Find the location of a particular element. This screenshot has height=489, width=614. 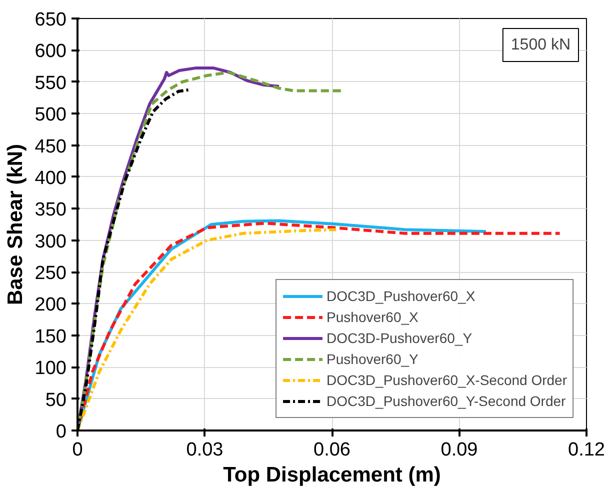

y-tick-label: 150 is located at coordinates (50, 337).